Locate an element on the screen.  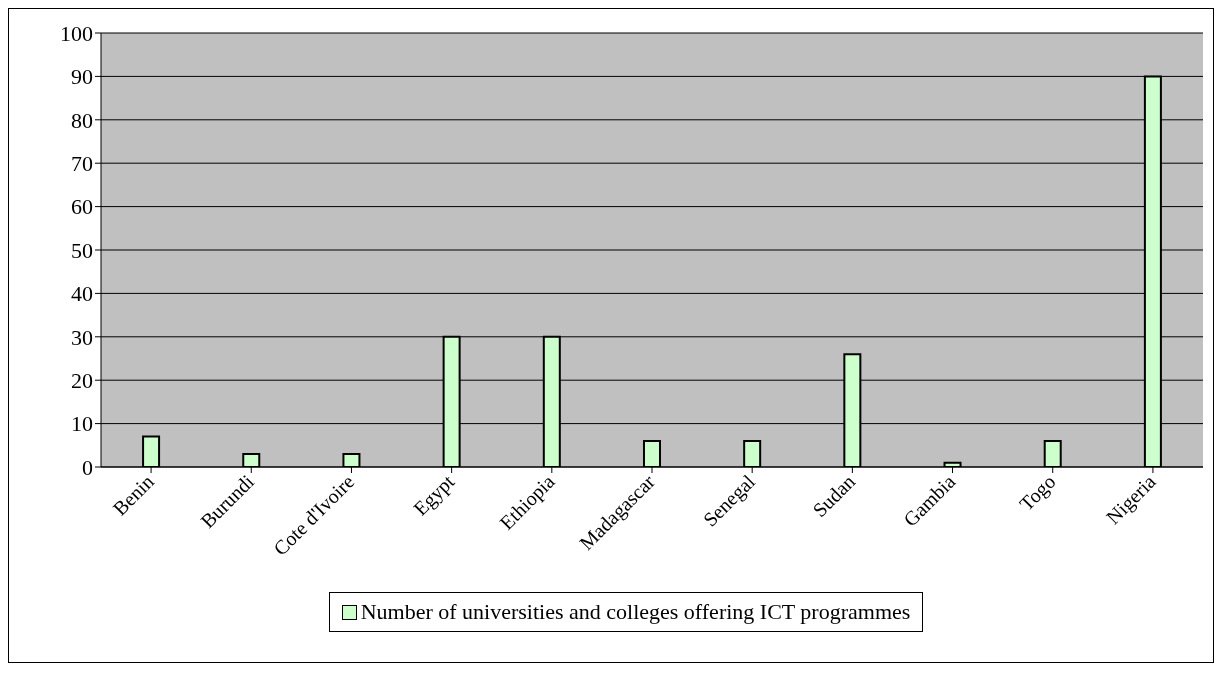
y-tick-label: 10 is located at coordinates (82, 424).